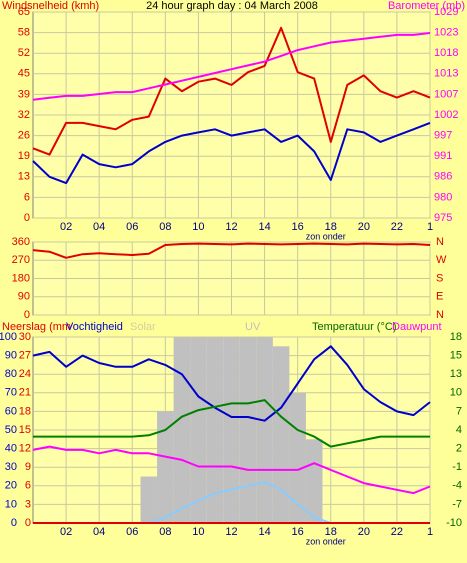  I want to click on series-label: Dauwpunt, so click(417, 327).